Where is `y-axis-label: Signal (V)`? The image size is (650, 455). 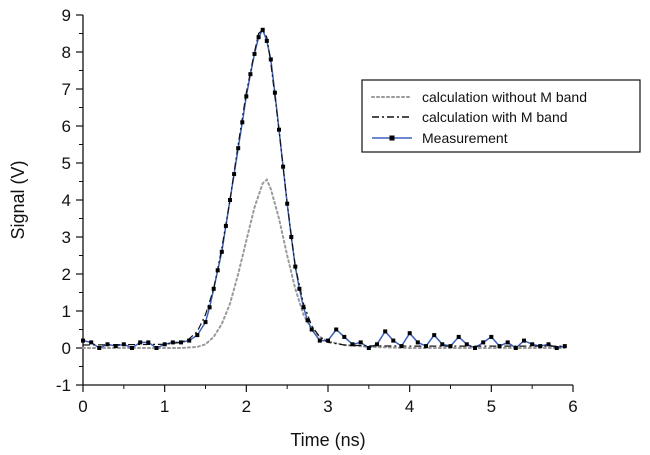 y-axis-label: Signal (V) is located at coordinates (18, 199).